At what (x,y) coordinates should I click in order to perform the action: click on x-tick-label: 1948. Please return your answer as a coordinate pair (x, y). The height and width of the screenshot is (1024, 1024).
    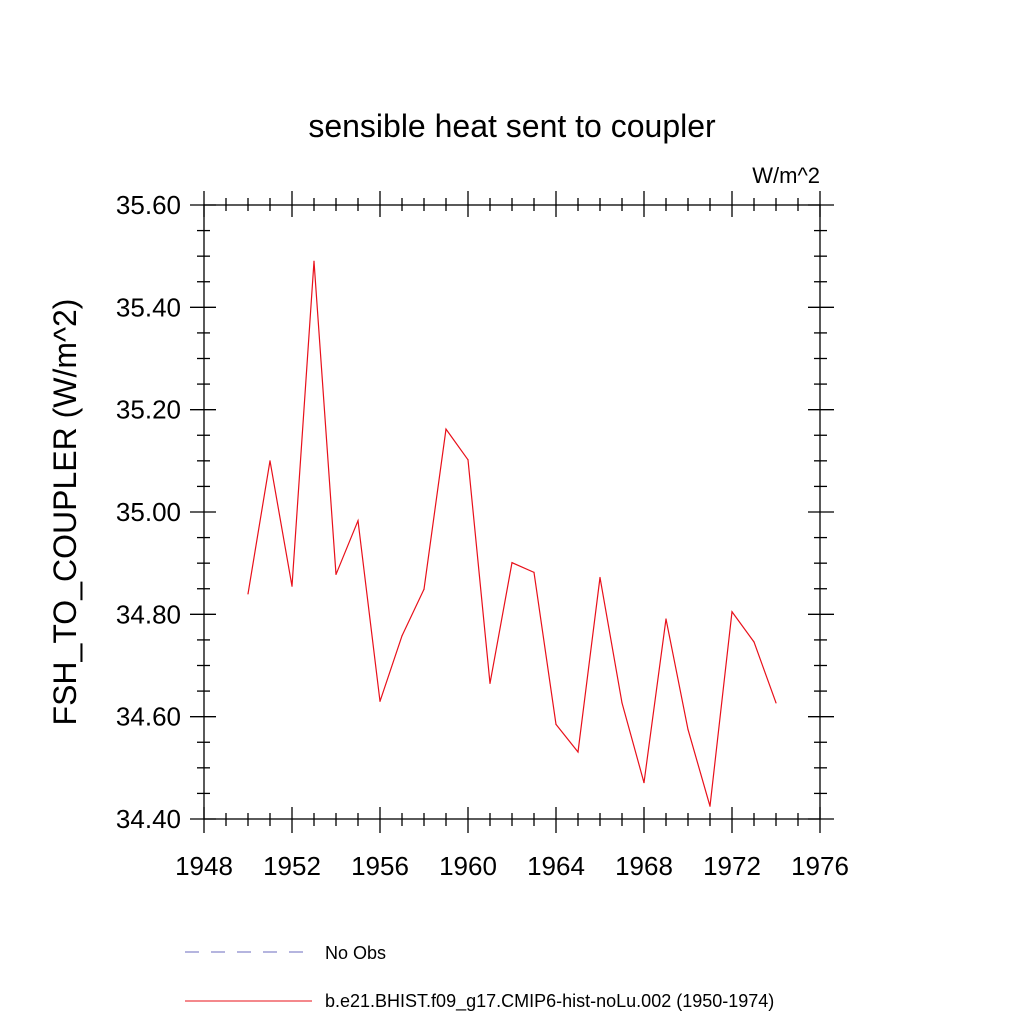
    Looking at the image, I should click on (204, 866).